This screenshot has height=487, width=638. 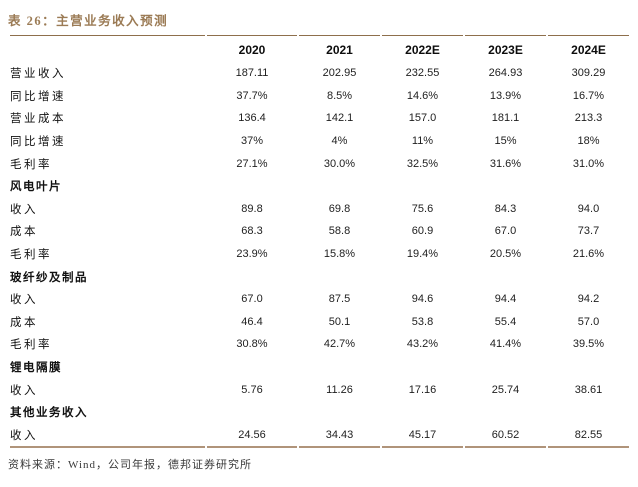 What do you see at coordinates (319, 73) in the screenshot?
I see `table-row: 营业收入 187.11 202.95 232.55 264.93 309.29` at bounding box center [319, 73].